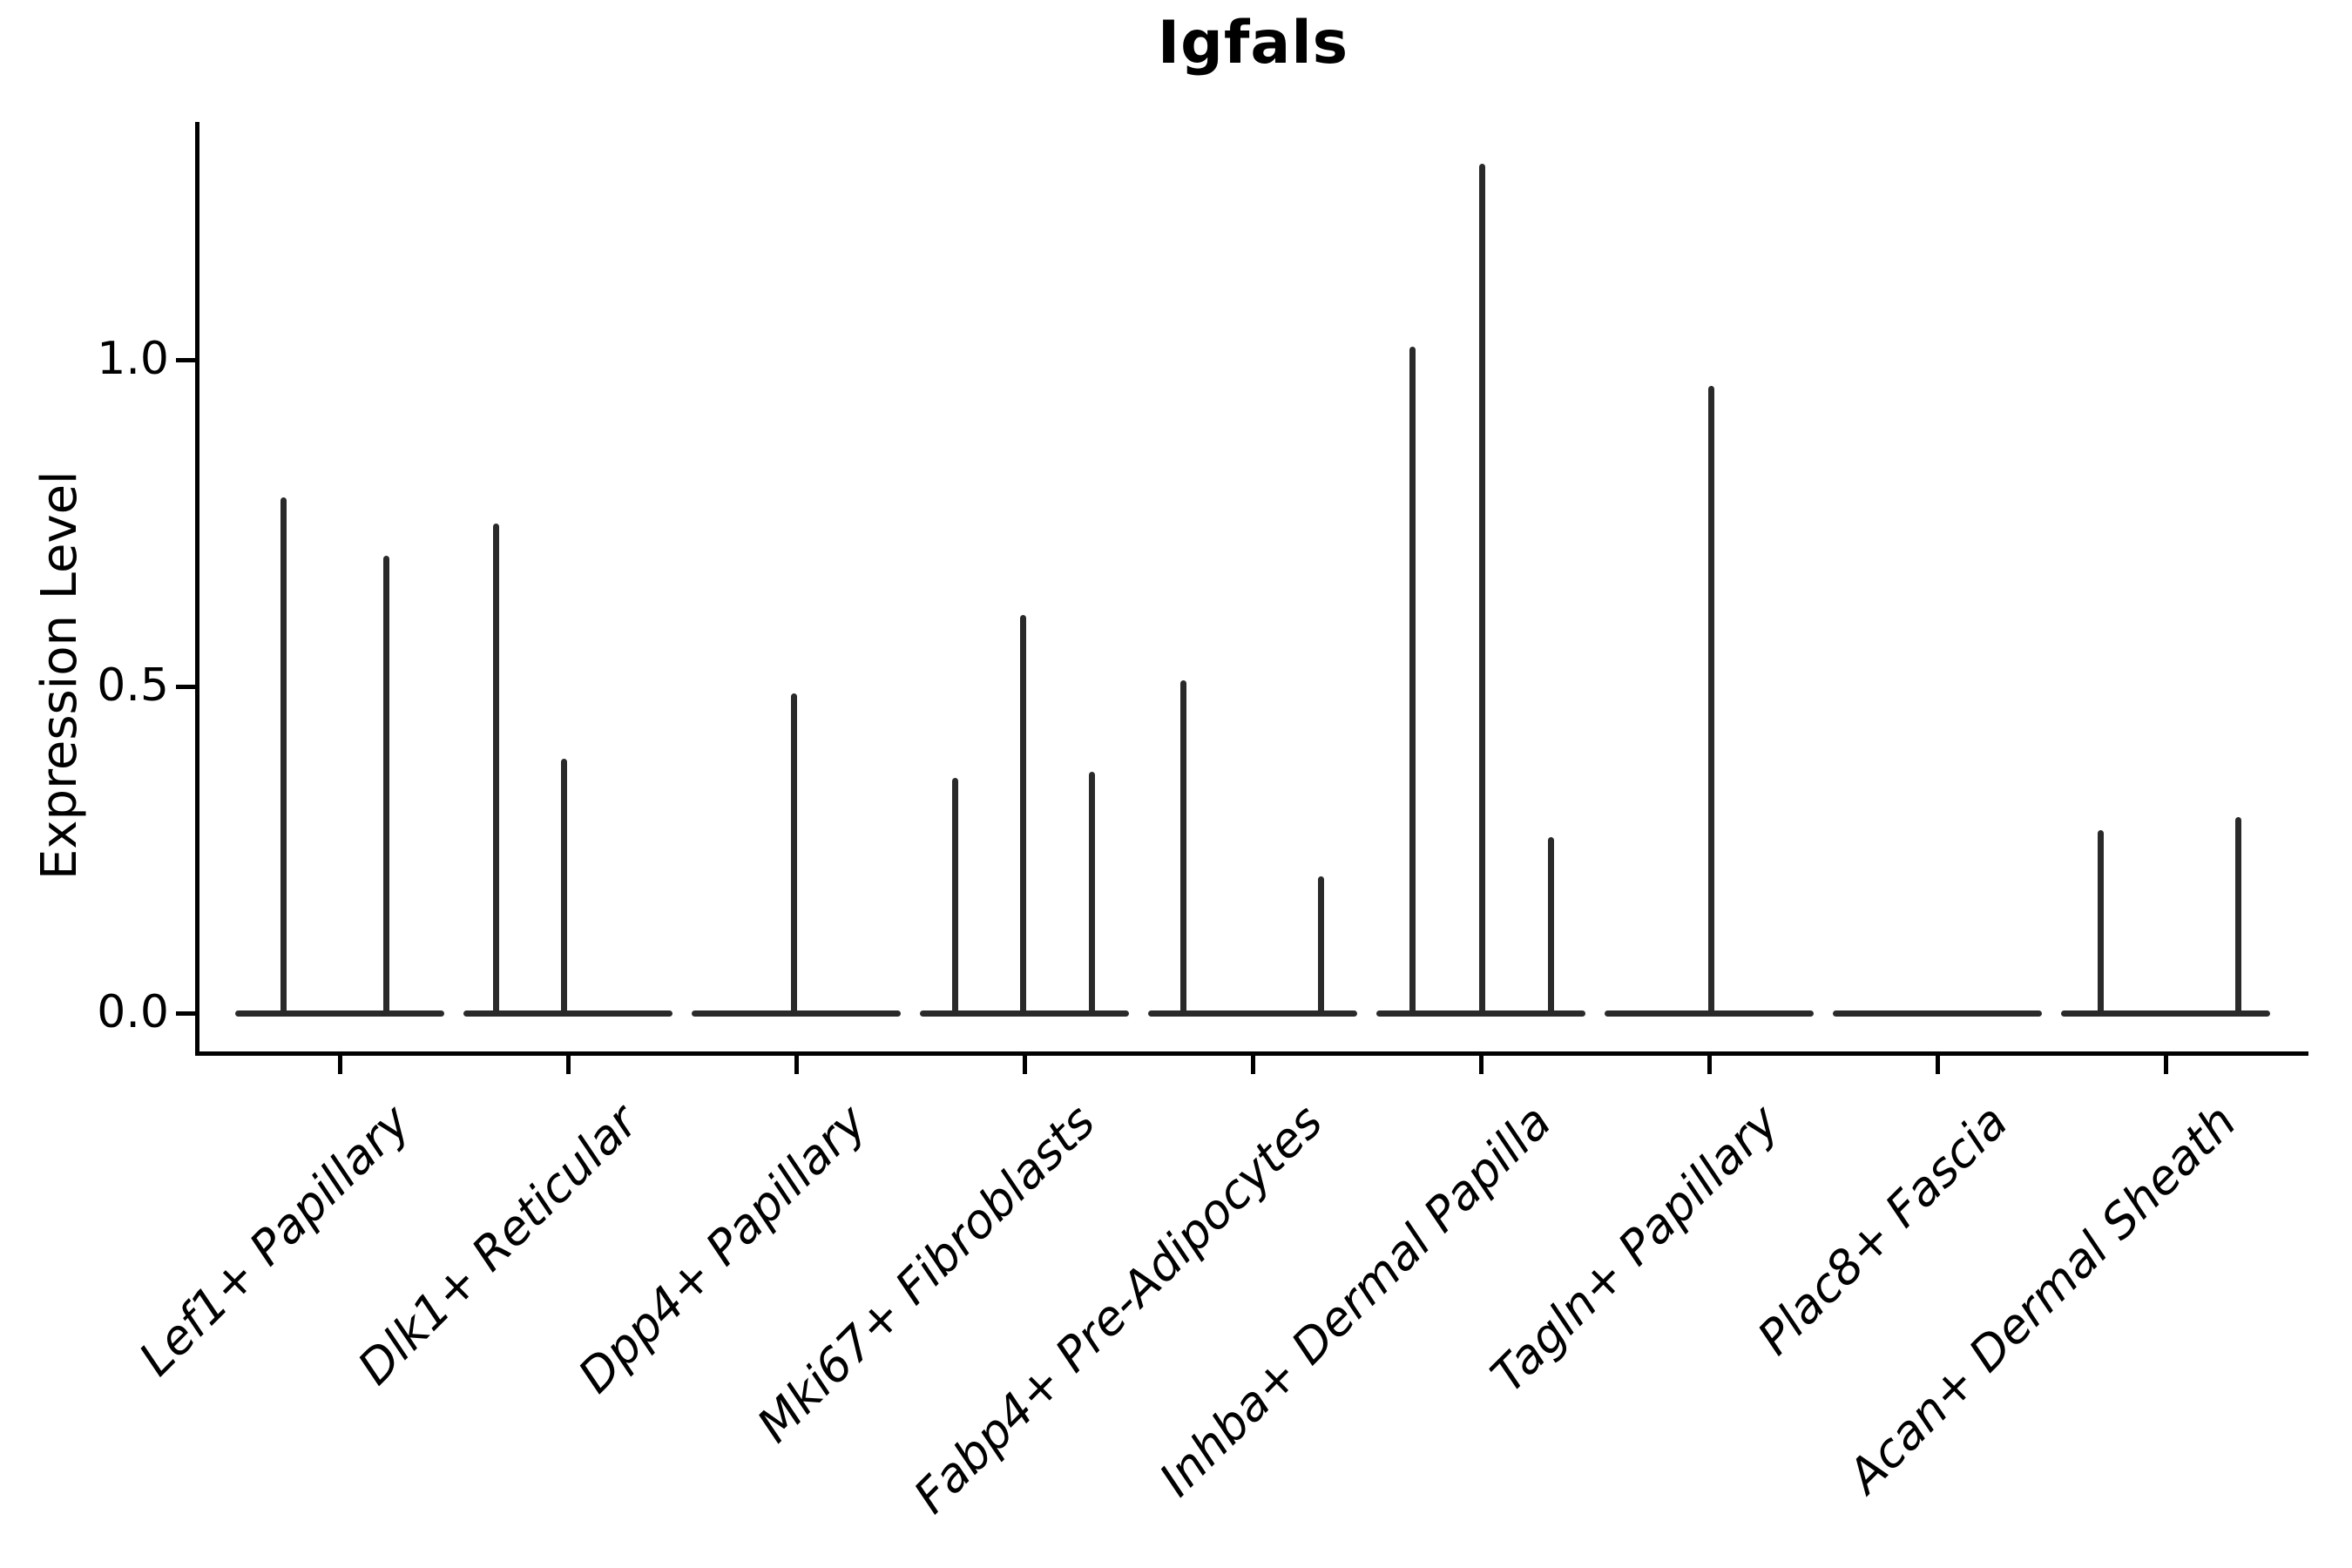 The width and height of the screenshot is (2352, 1568). Describe the element at coordinates (1118, 1309) in the screenshot. I see `x-tick-label: Fabp4+ Pre-Adipocytes` at that location.